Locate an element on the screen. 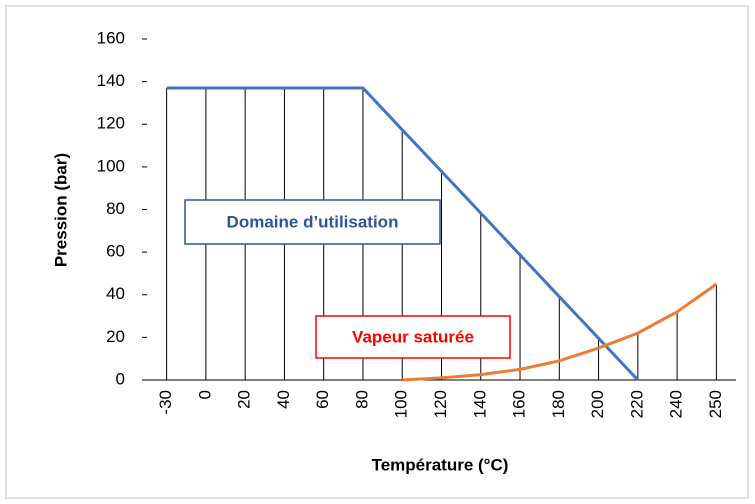 Image resolution: width=755 pixels, height=504 pixels. x-tick-label: 60 is located at coordinates (322, 399).